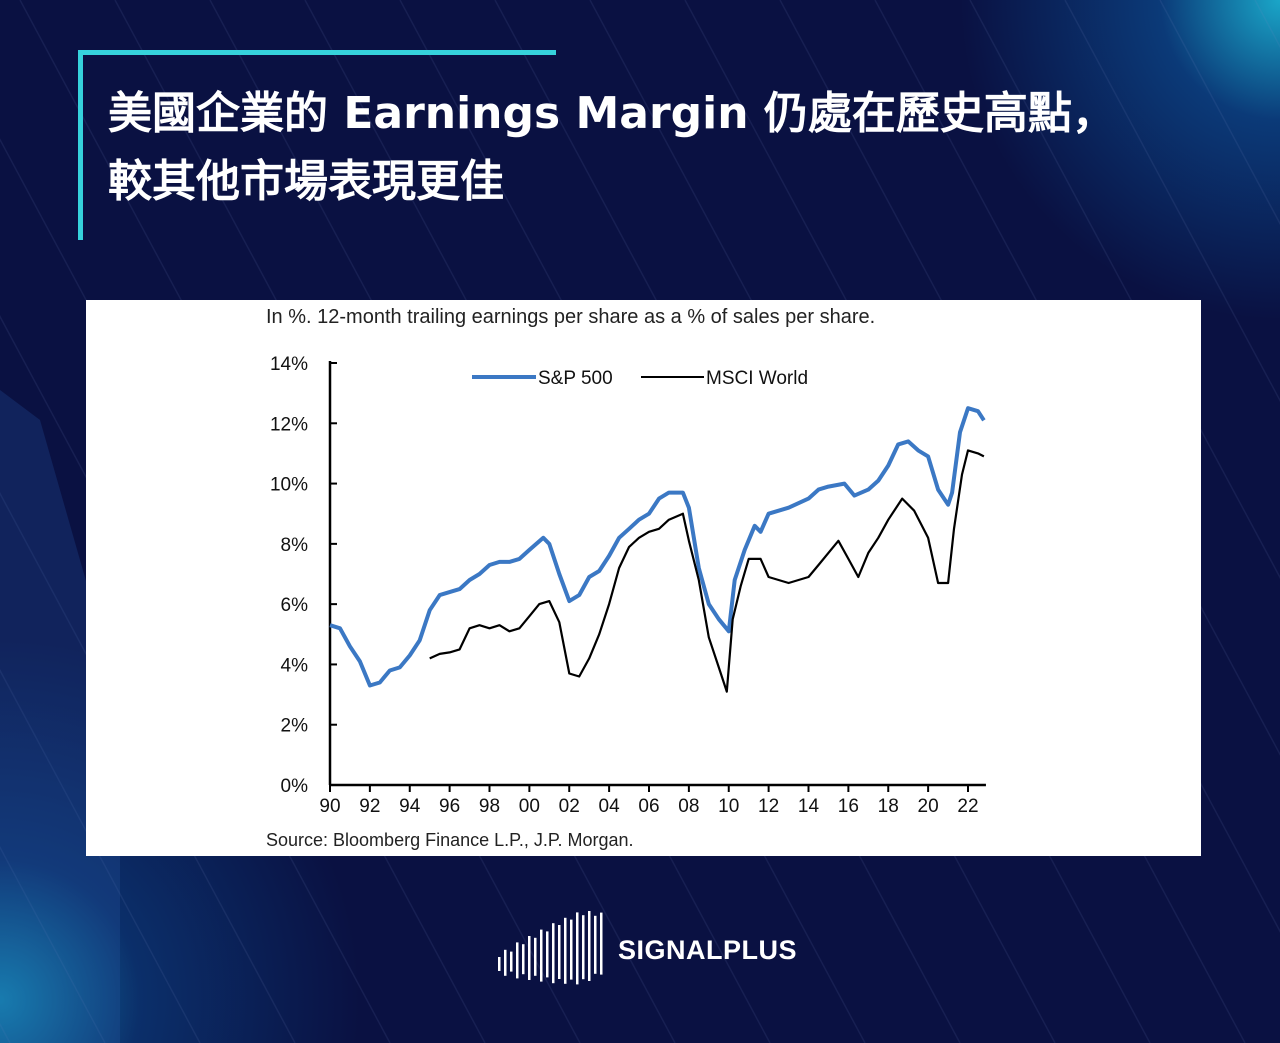 Image resolution: width=1280 pixels, height=1043 pixels. Describe the element at coordinates (306, 181) in the screenshot. I see `title-line-2: 較其他市場表現更佳` at that location.